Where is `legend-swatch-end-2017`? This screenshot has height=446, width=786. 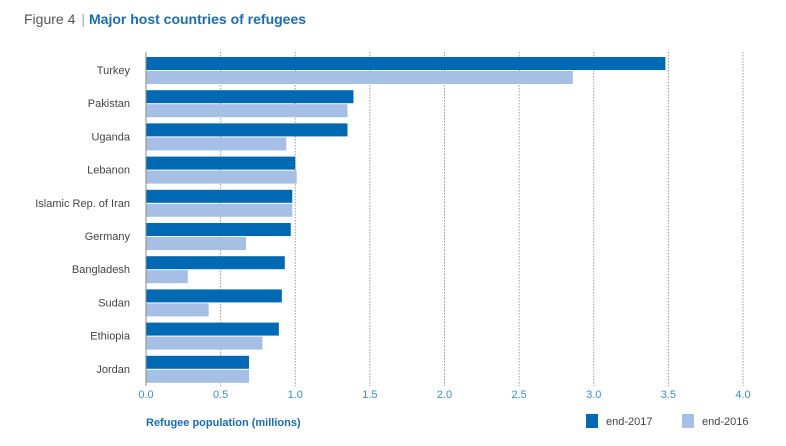
legend-swatch-end-2017 is located at coordinates (592, 421).